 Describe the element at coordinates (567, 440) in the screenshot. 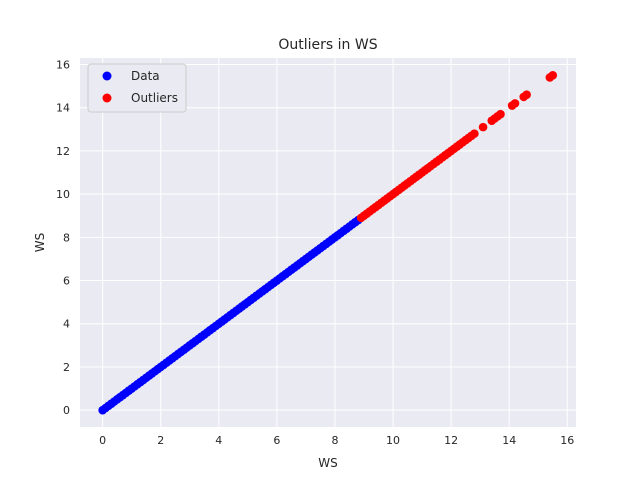

I see `x-tick-label: 16` at that location.